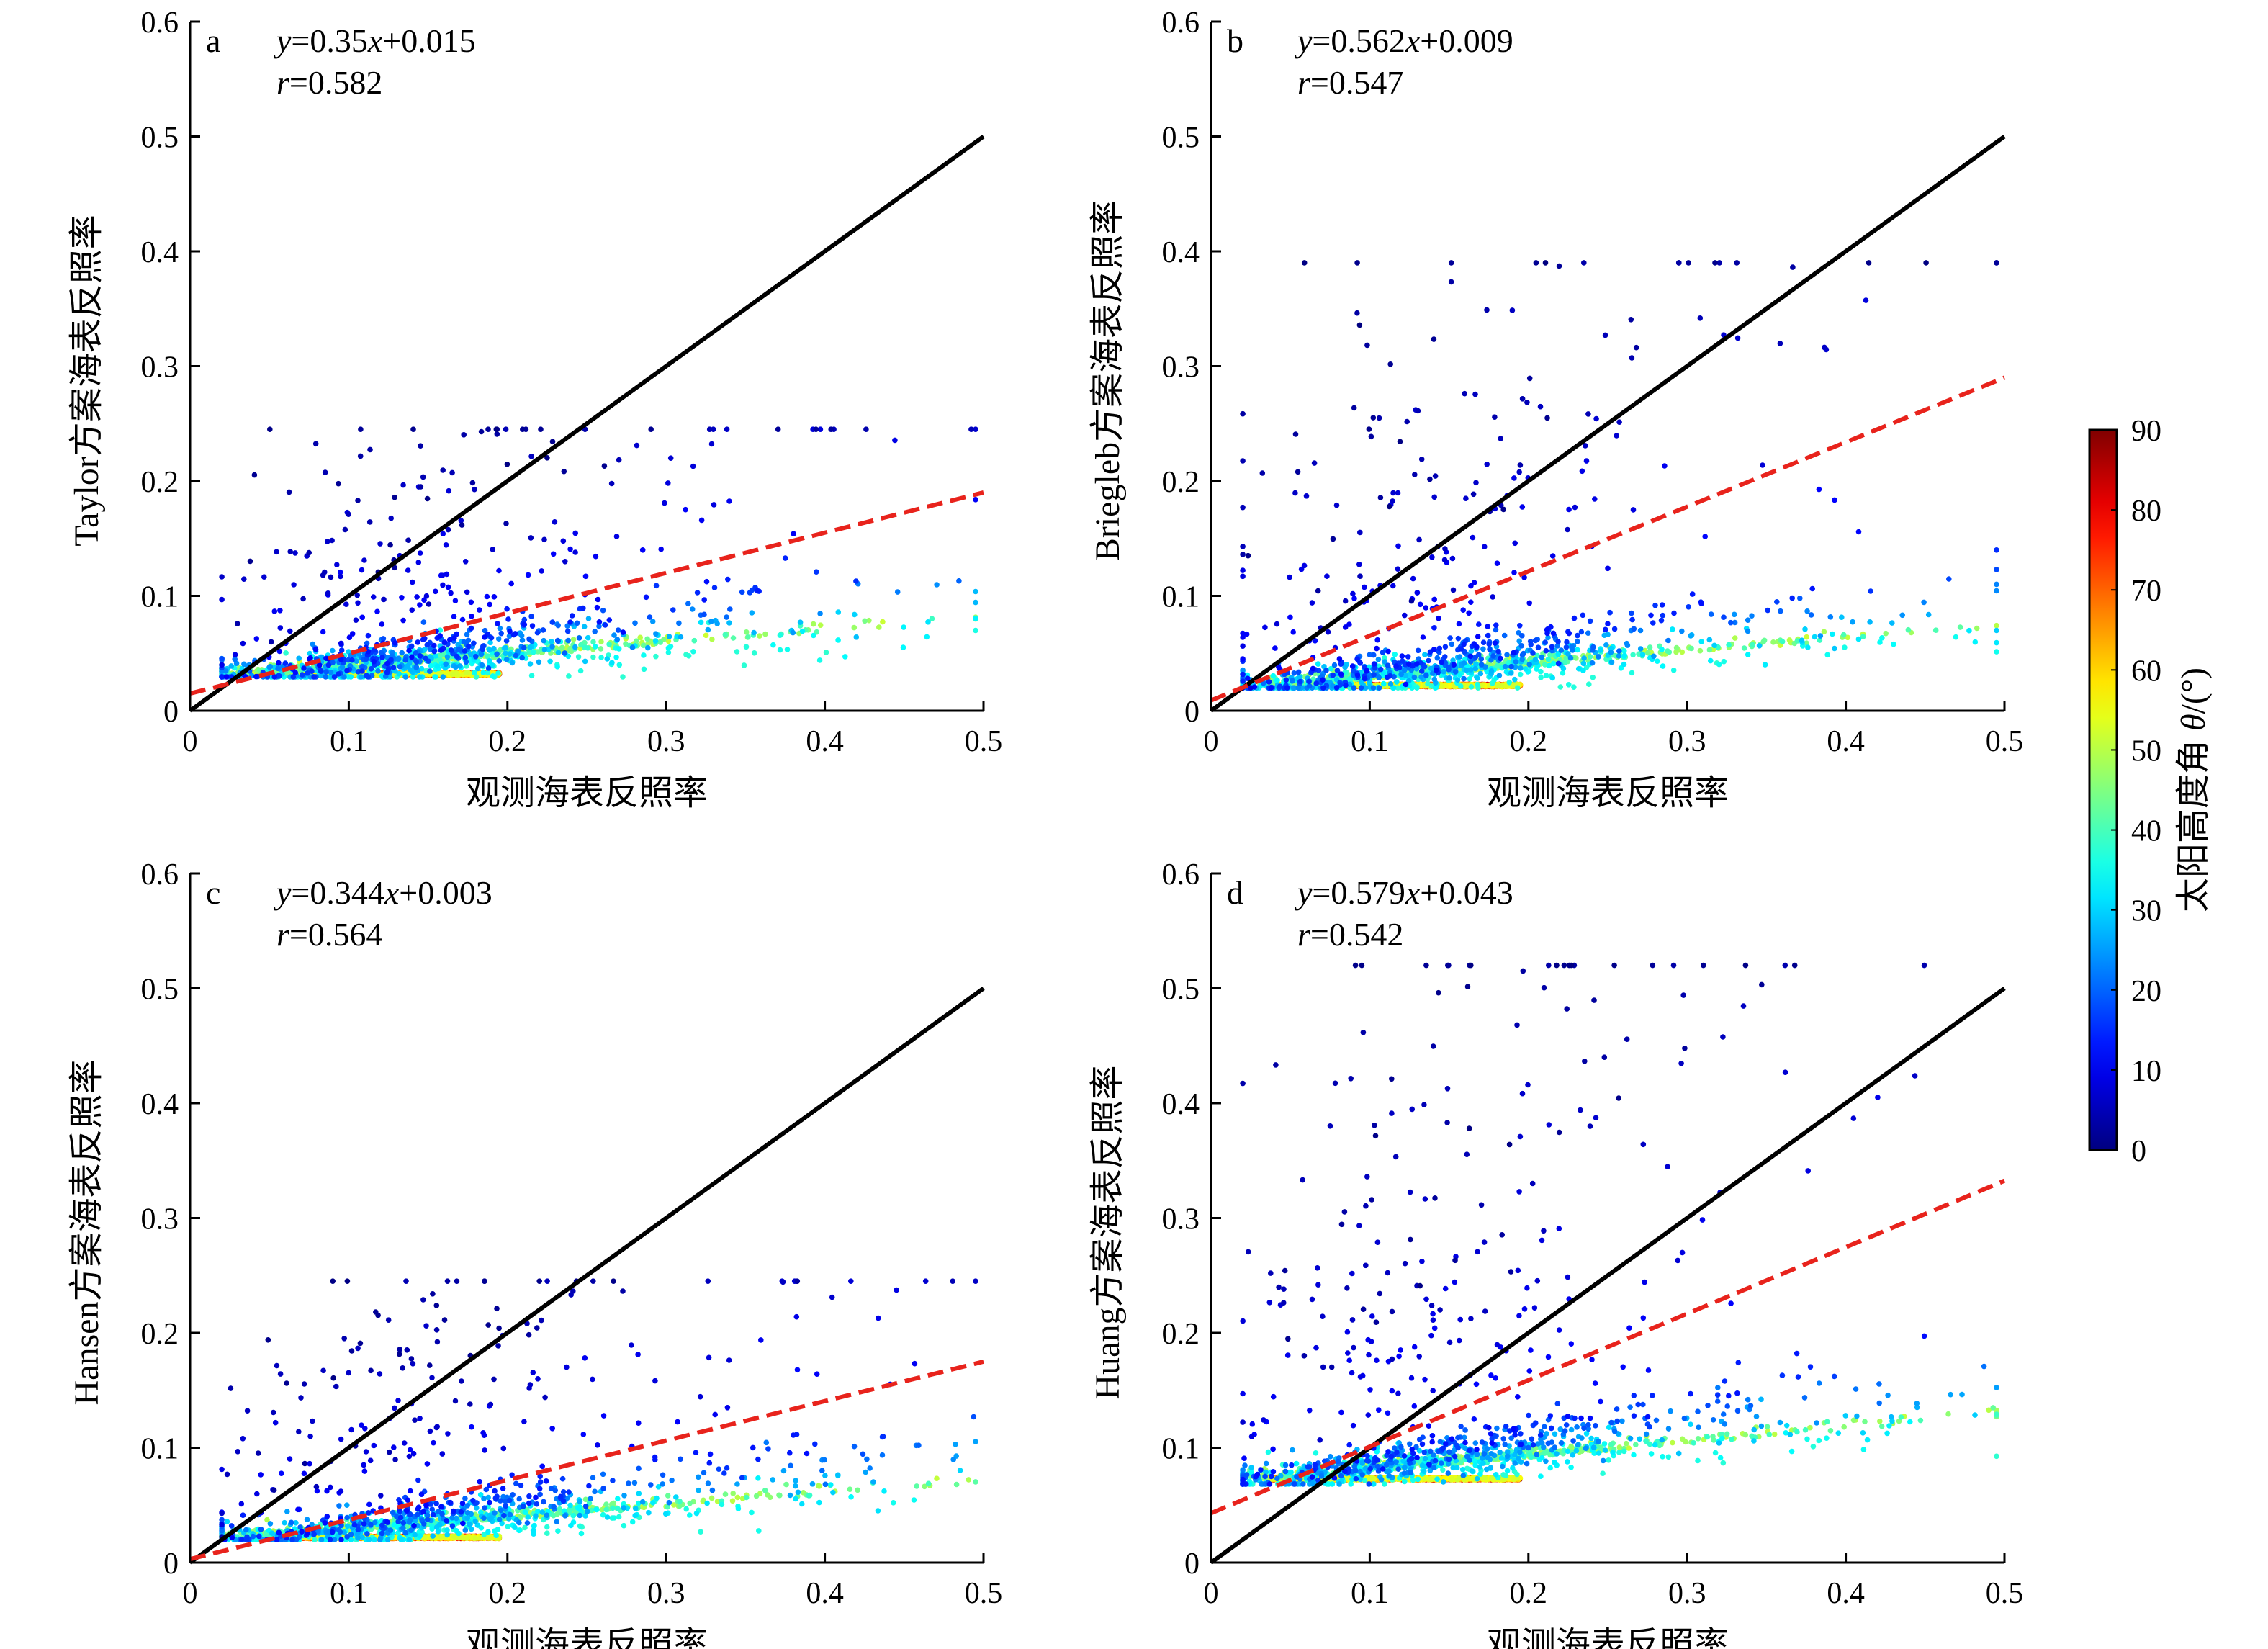 The image size is (2268, 1649). Describe the element at coordinates (1619, 475) in the screenshot. I see `scatter-points` at that location.